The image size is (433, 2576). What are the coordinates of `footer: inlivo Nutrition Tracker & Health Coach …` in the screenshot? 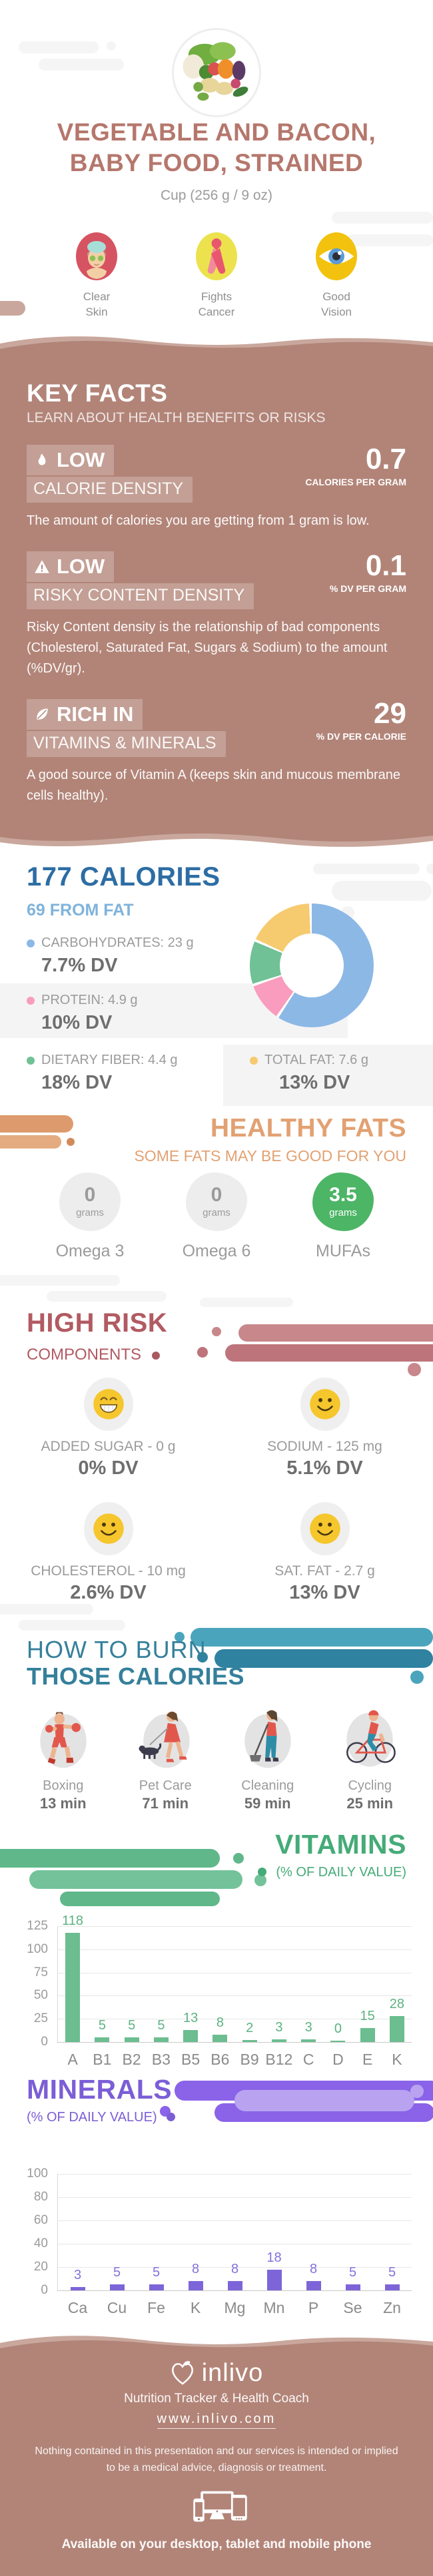 It's located at (217, 2466).